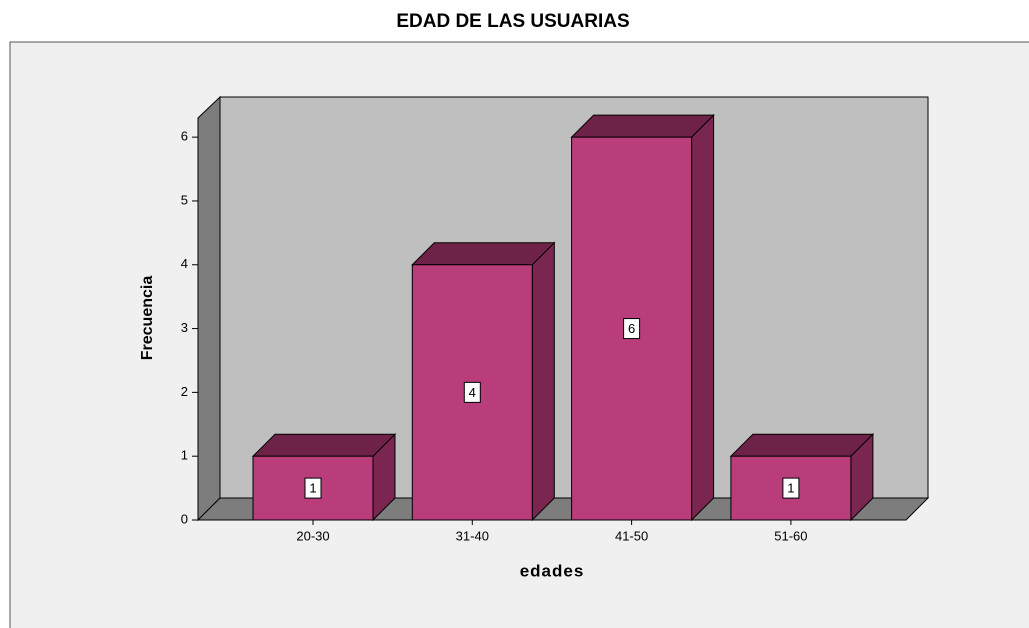 This screenshot has width=1029, height=628. What do you see at coordinates (209, 308) in the screenshot?
I see `left-wall` at bounding box center [209, 308].